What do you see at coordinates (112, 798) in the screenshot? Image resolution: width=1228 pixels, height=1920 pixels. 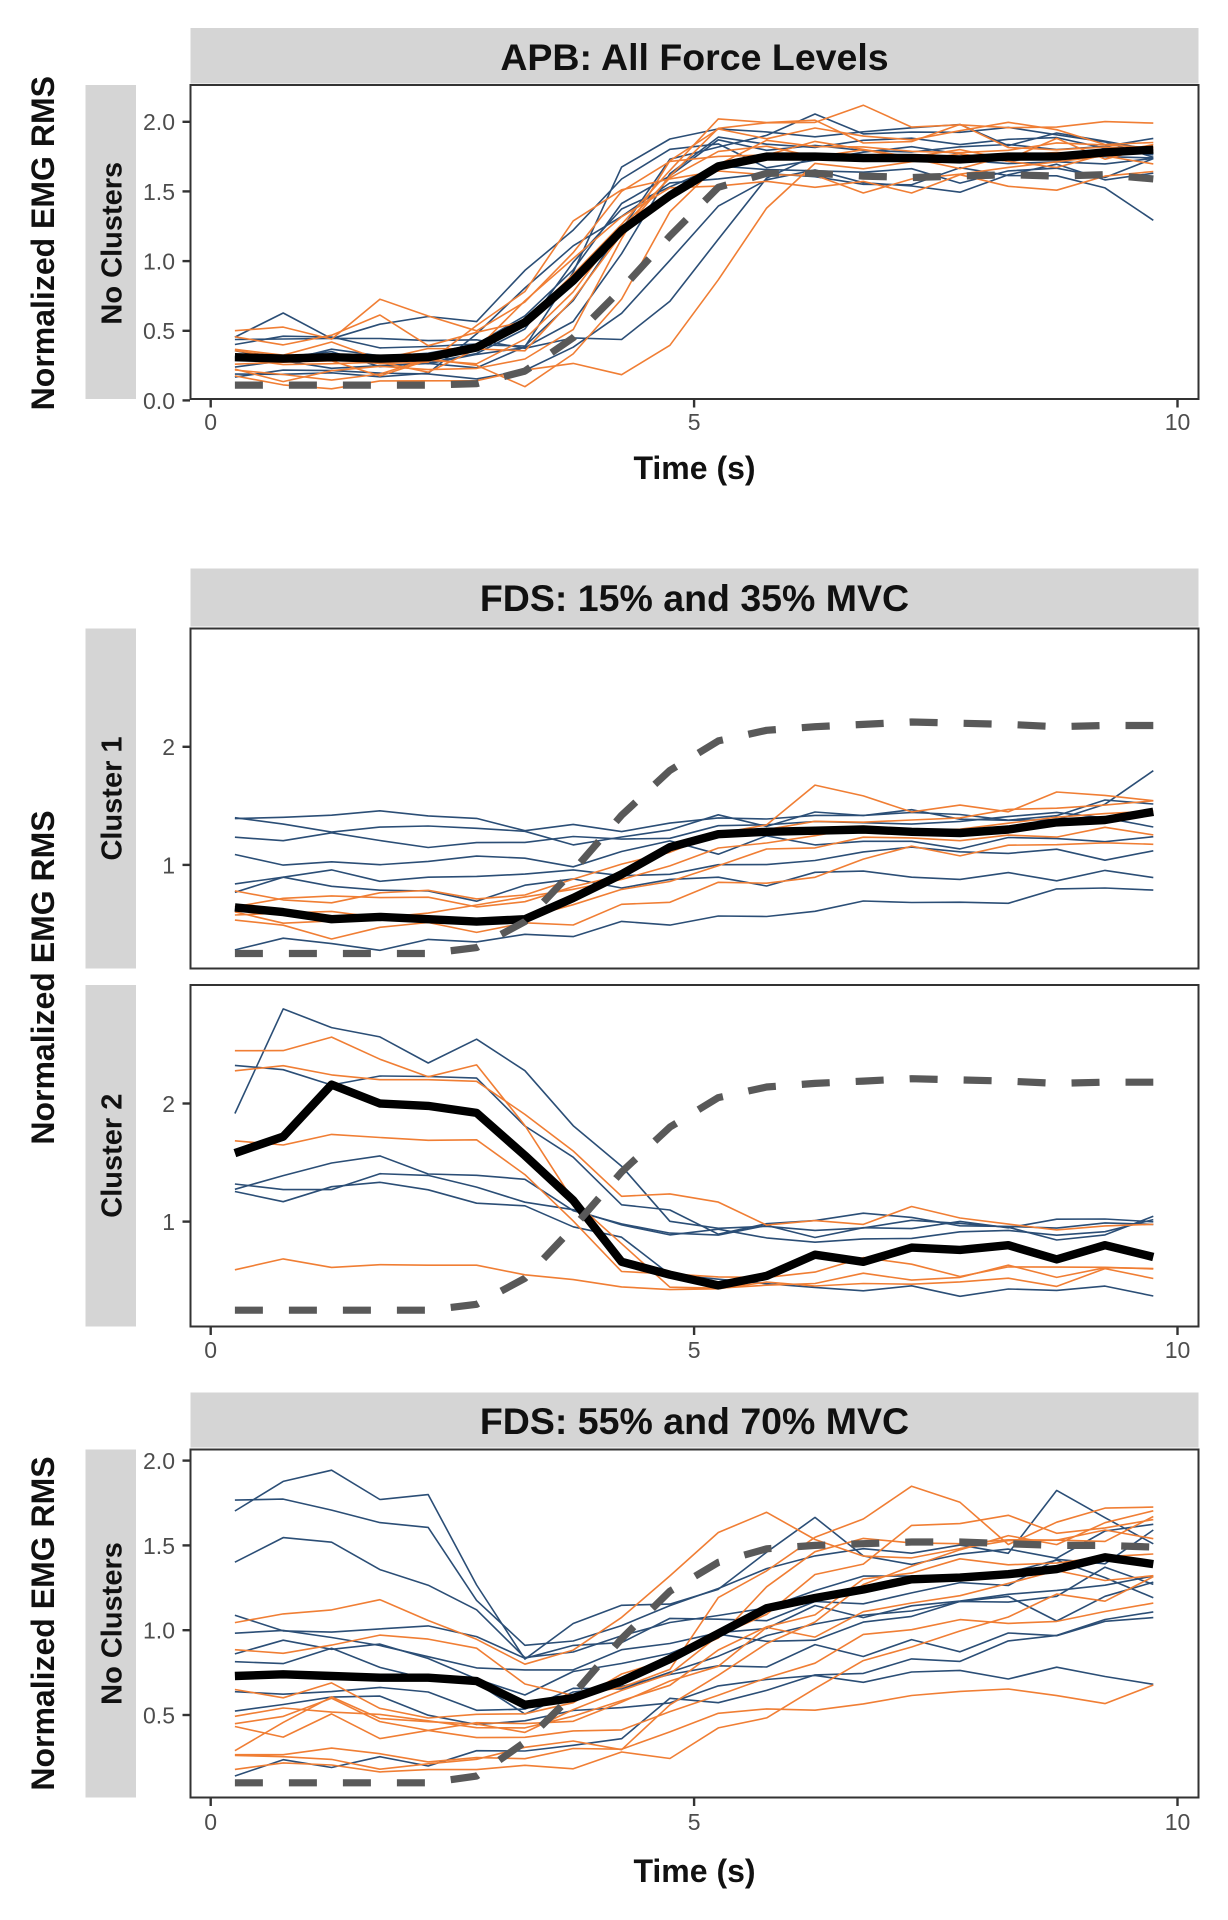 I see `svg-text: Cluster 1` at bounding box center [112, 798].